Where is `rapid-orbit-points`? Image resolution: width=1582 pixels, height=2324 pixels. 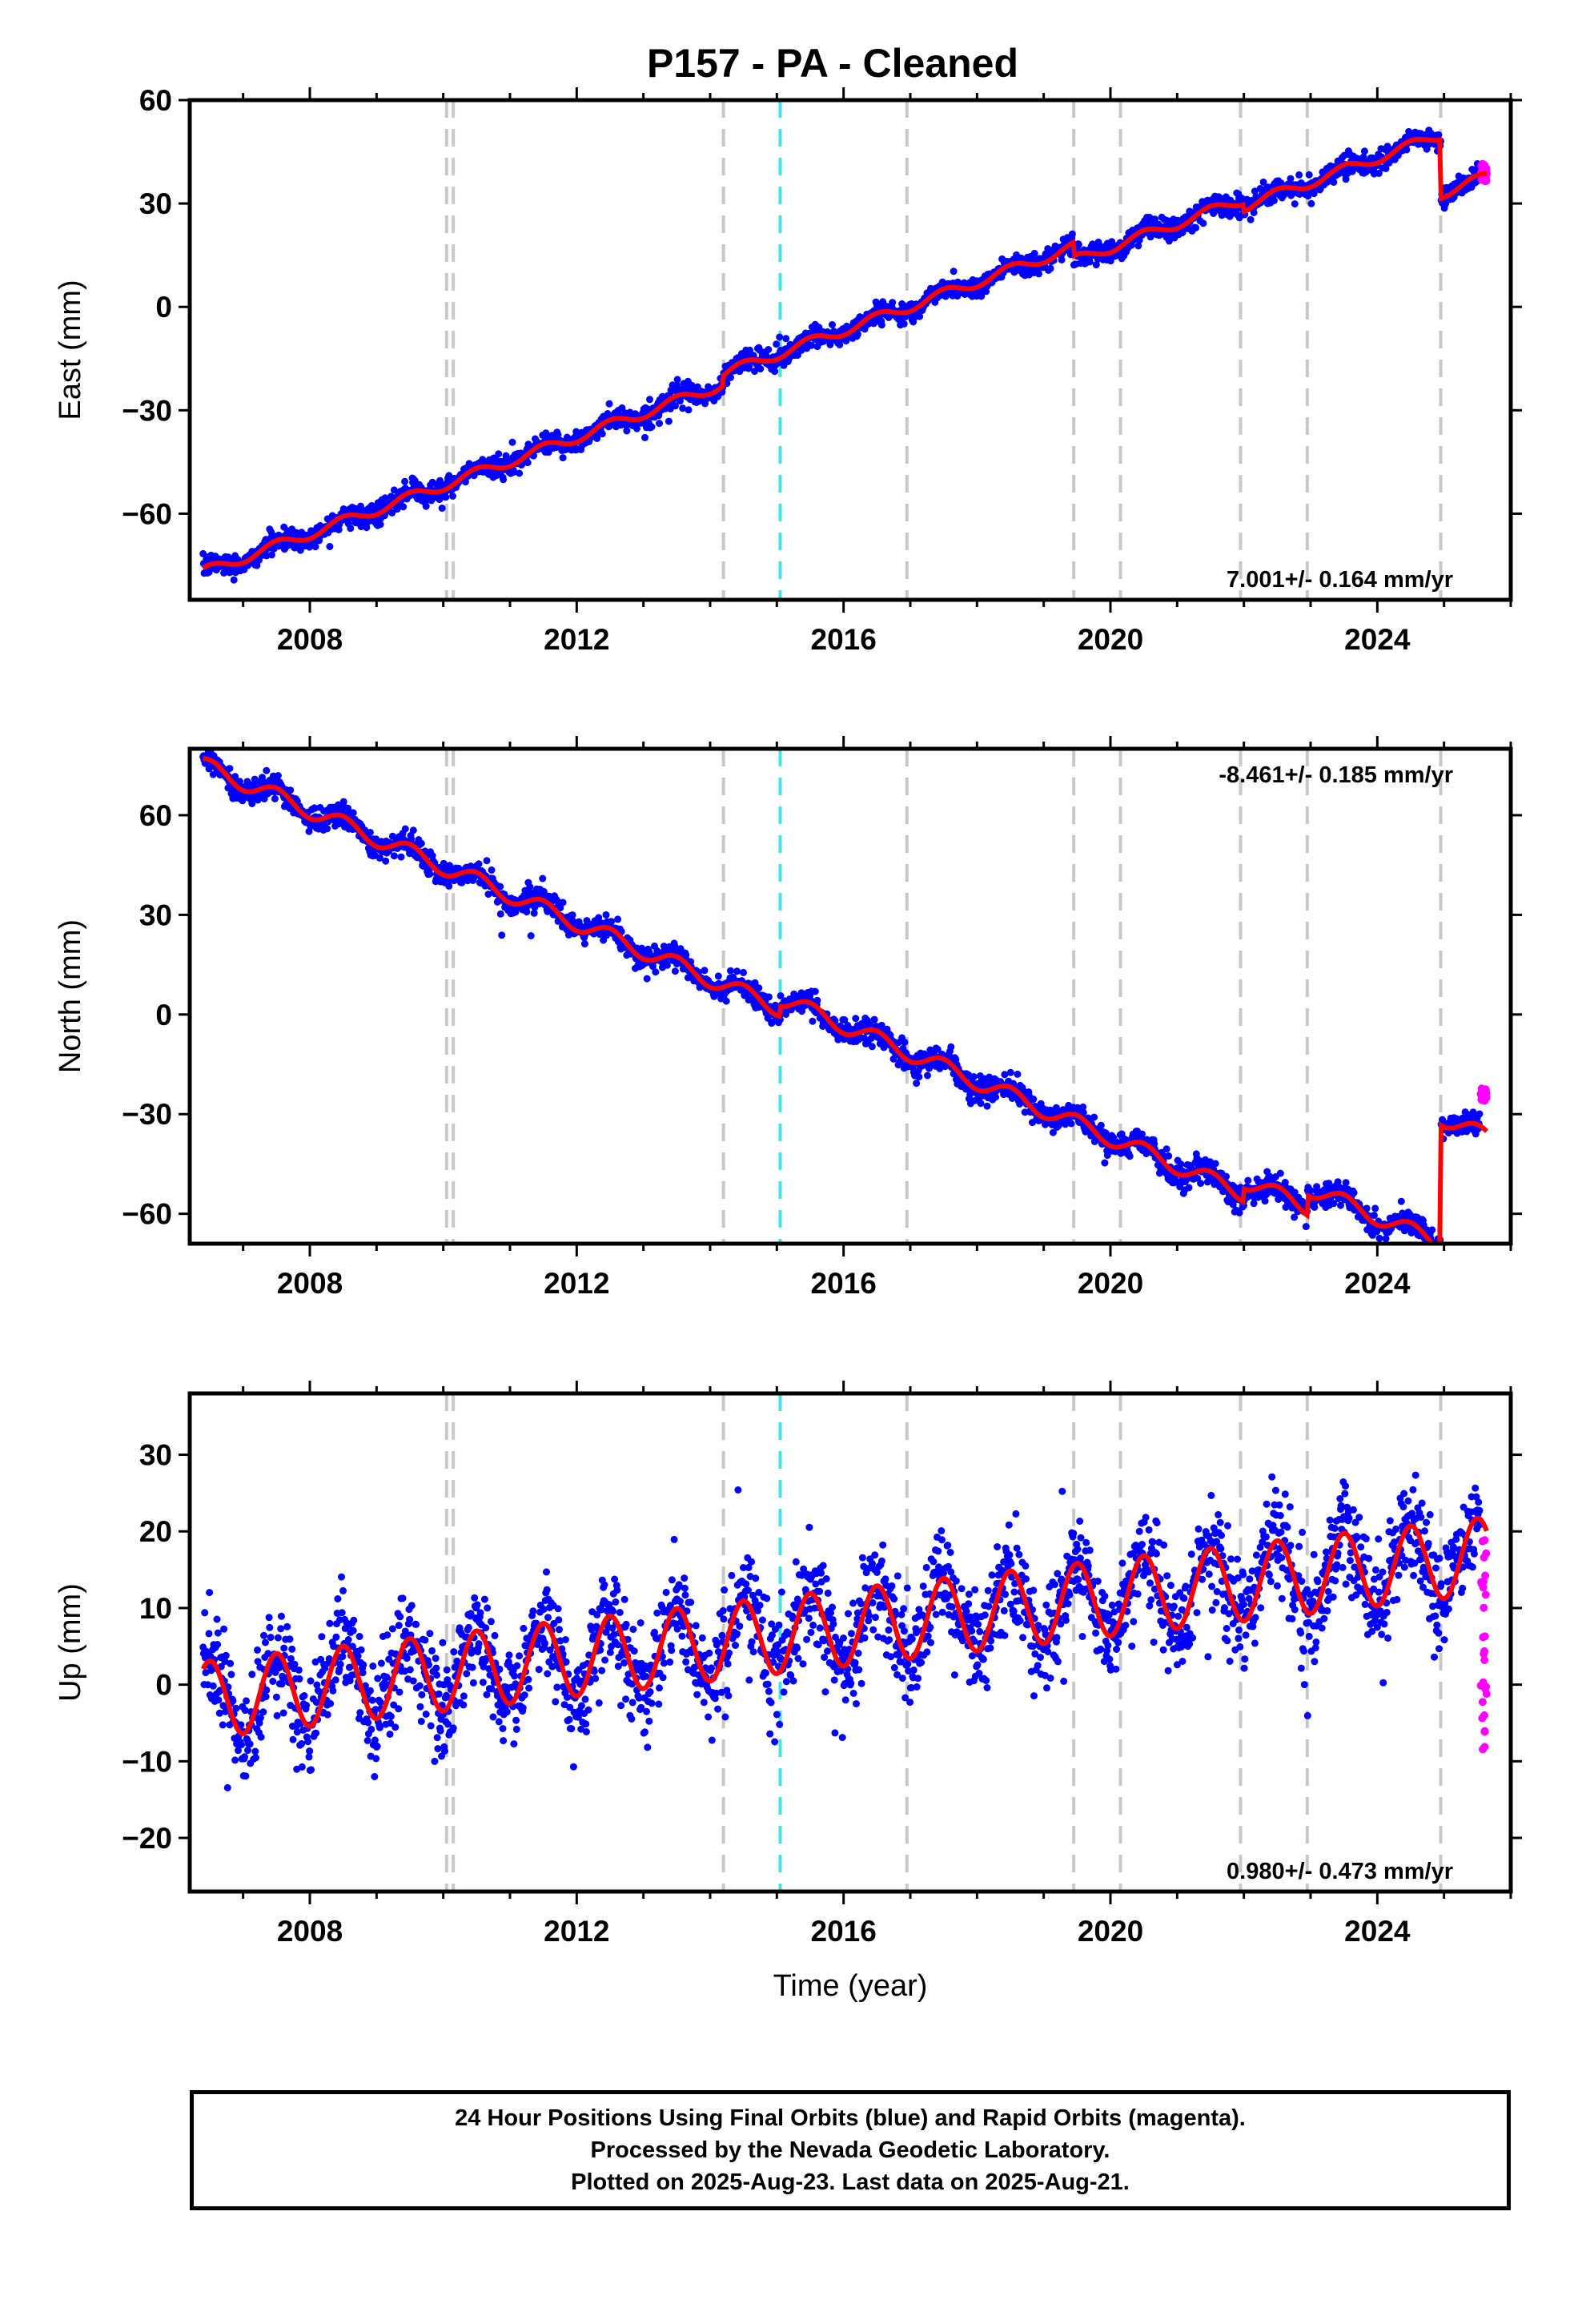 rapid-orbit-points is located at coordinates (1484, 1094).